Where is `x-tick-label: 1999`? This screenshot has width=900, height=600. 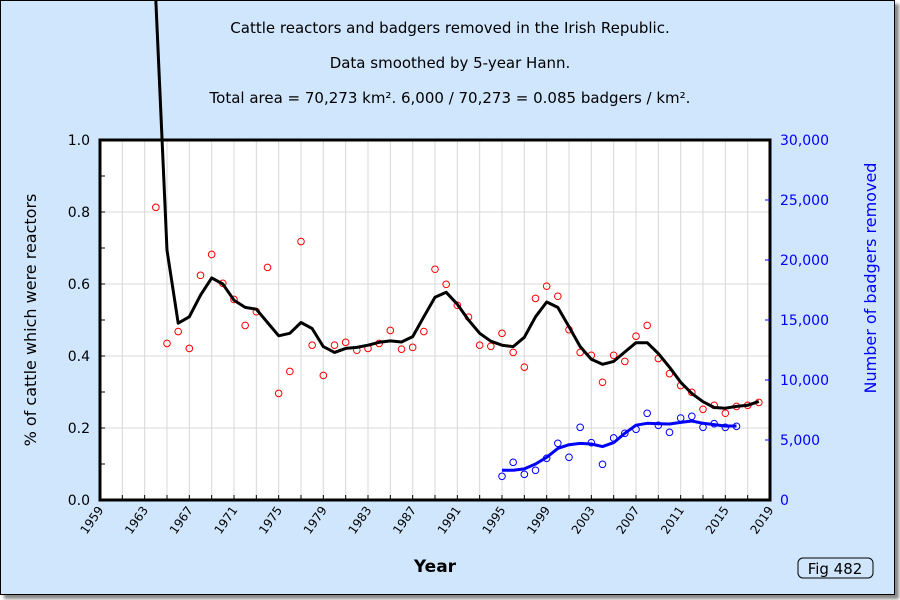
x-tick-label: 1999 is located at coordinates (538, 520).